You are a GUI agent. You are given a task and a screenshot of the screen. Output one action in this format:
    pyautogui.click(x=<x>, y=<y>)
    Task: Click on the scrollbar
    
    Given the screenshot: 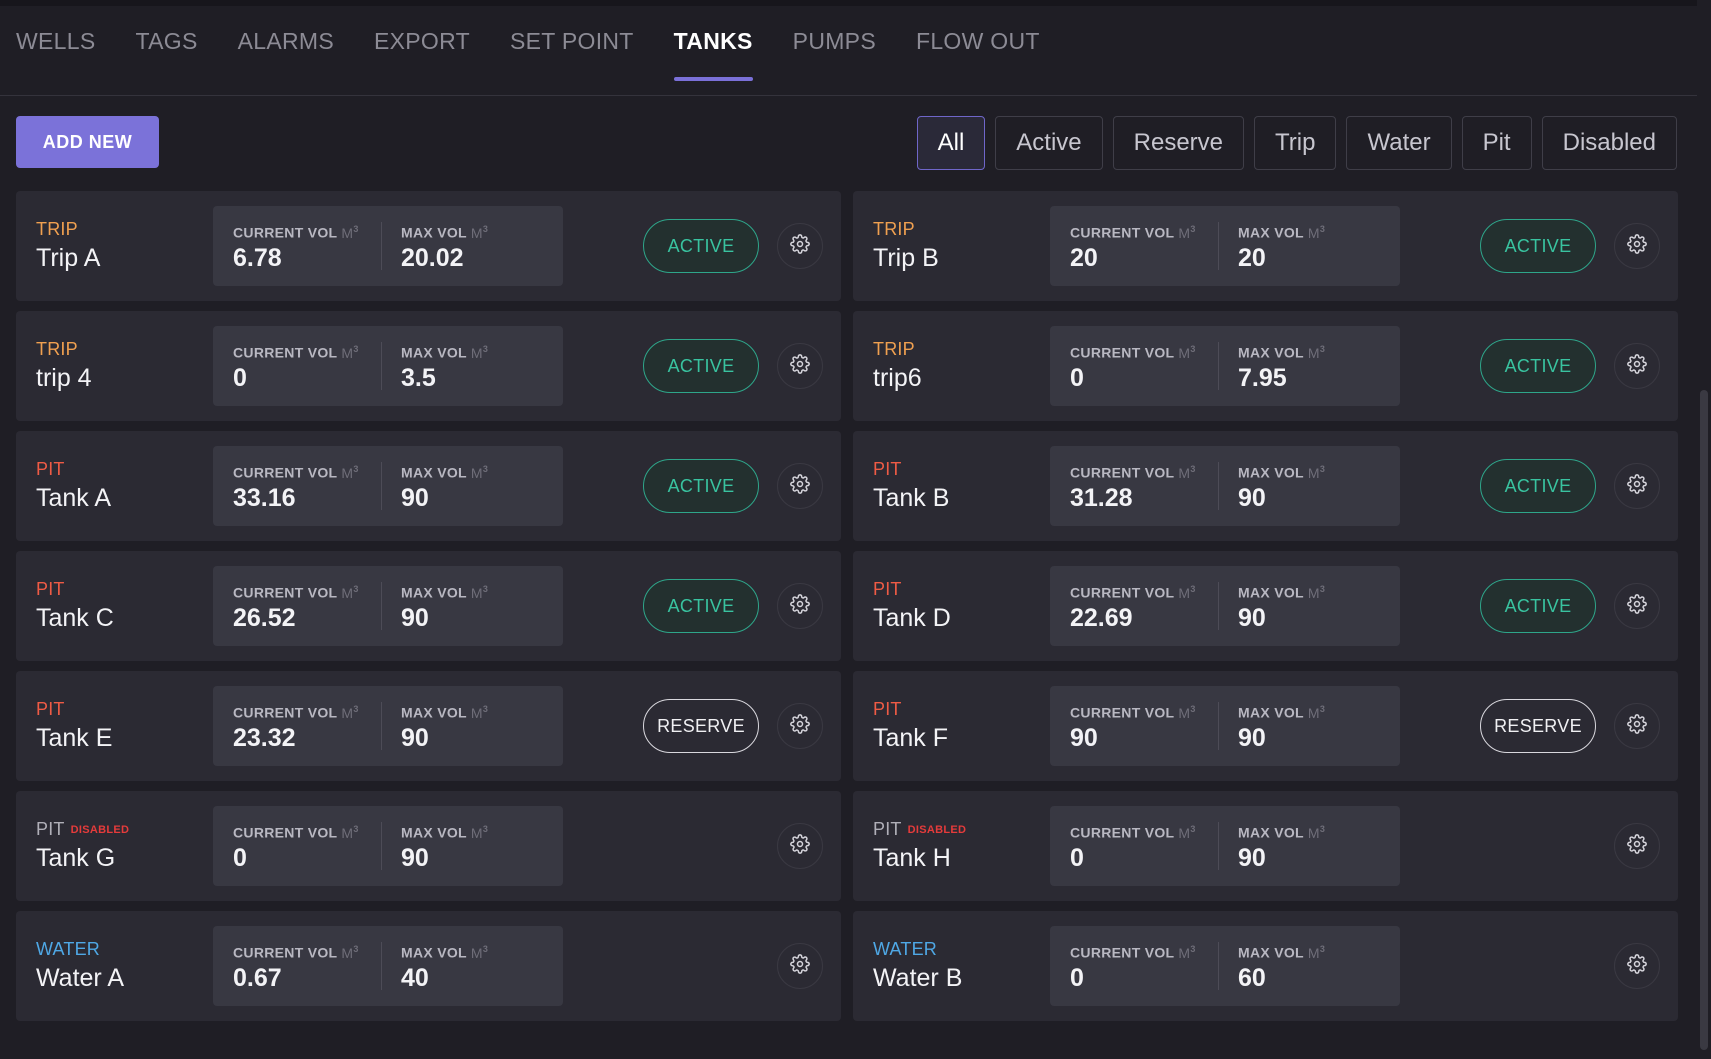 What is the action you would take?
    pyautogui.click(x=1704, y=529)
    